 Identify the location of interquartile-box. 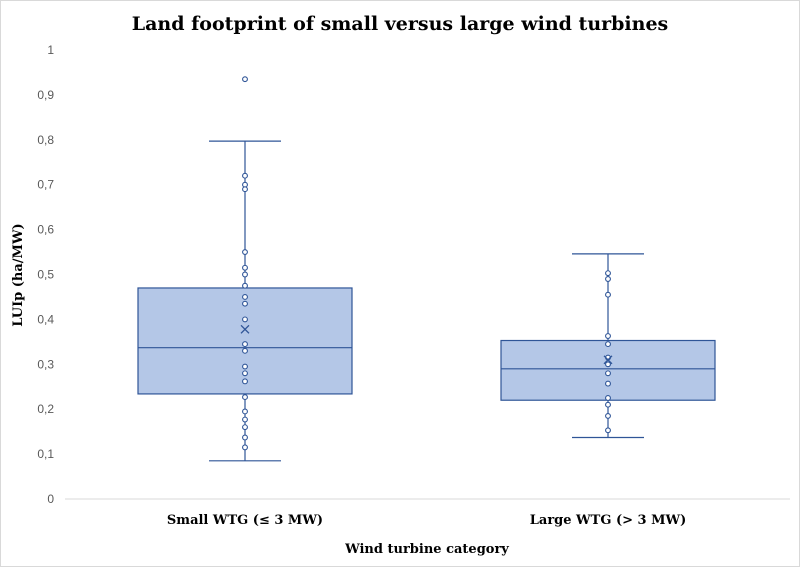
(245, 341).